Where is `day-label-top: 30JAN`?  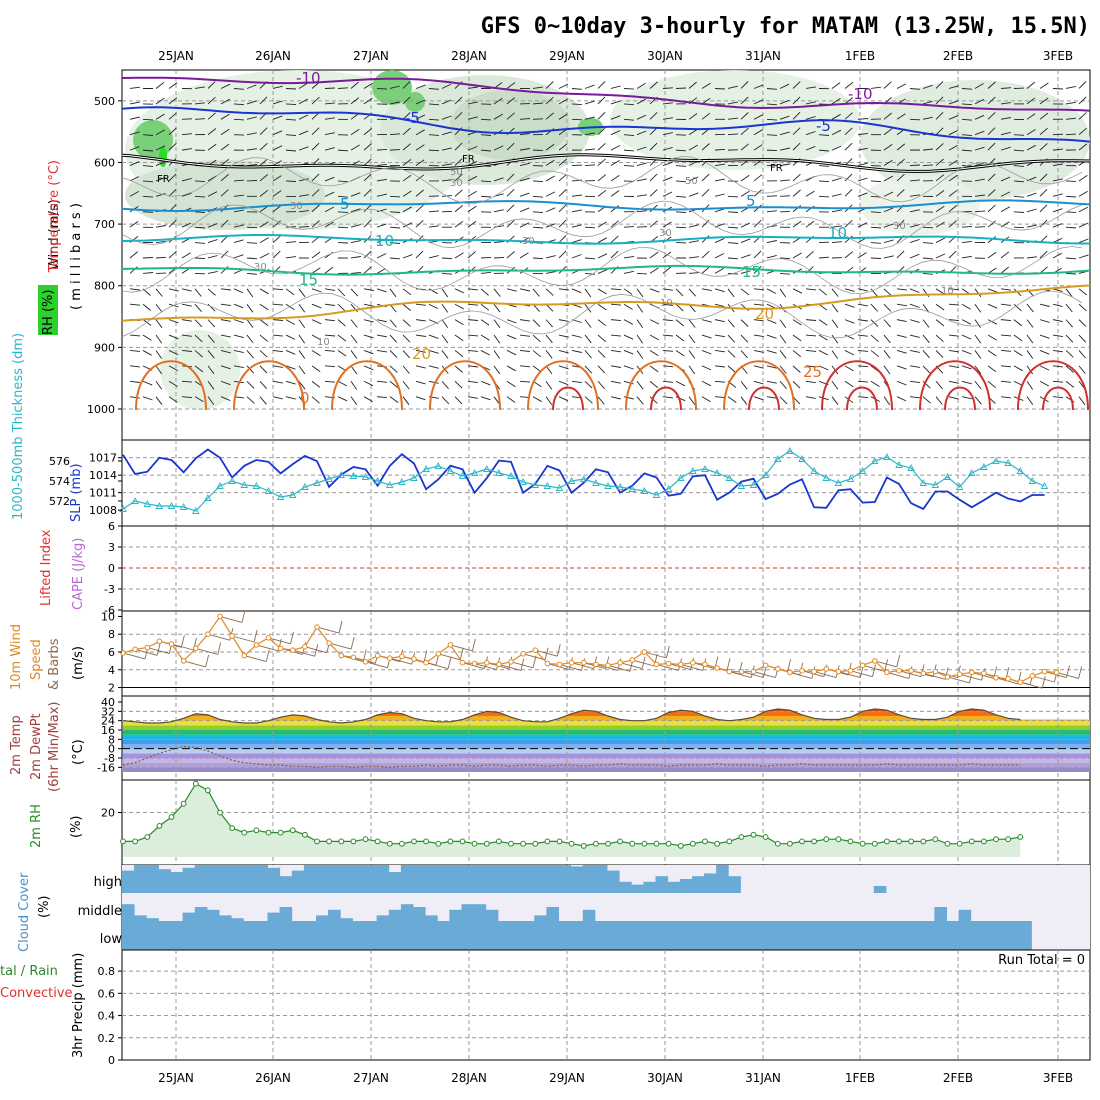 day-label-top: 30JAN is located at coordinates (665, 56).